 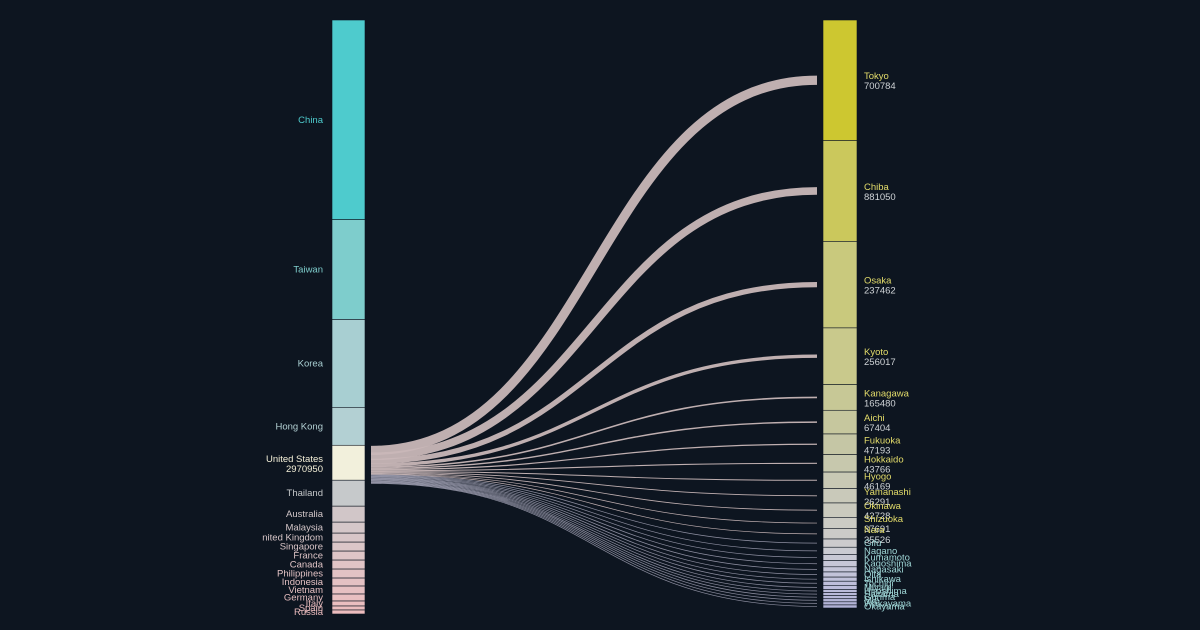 I want to click on link-united-states-to-hokkaido, so click(x=594, y=467).